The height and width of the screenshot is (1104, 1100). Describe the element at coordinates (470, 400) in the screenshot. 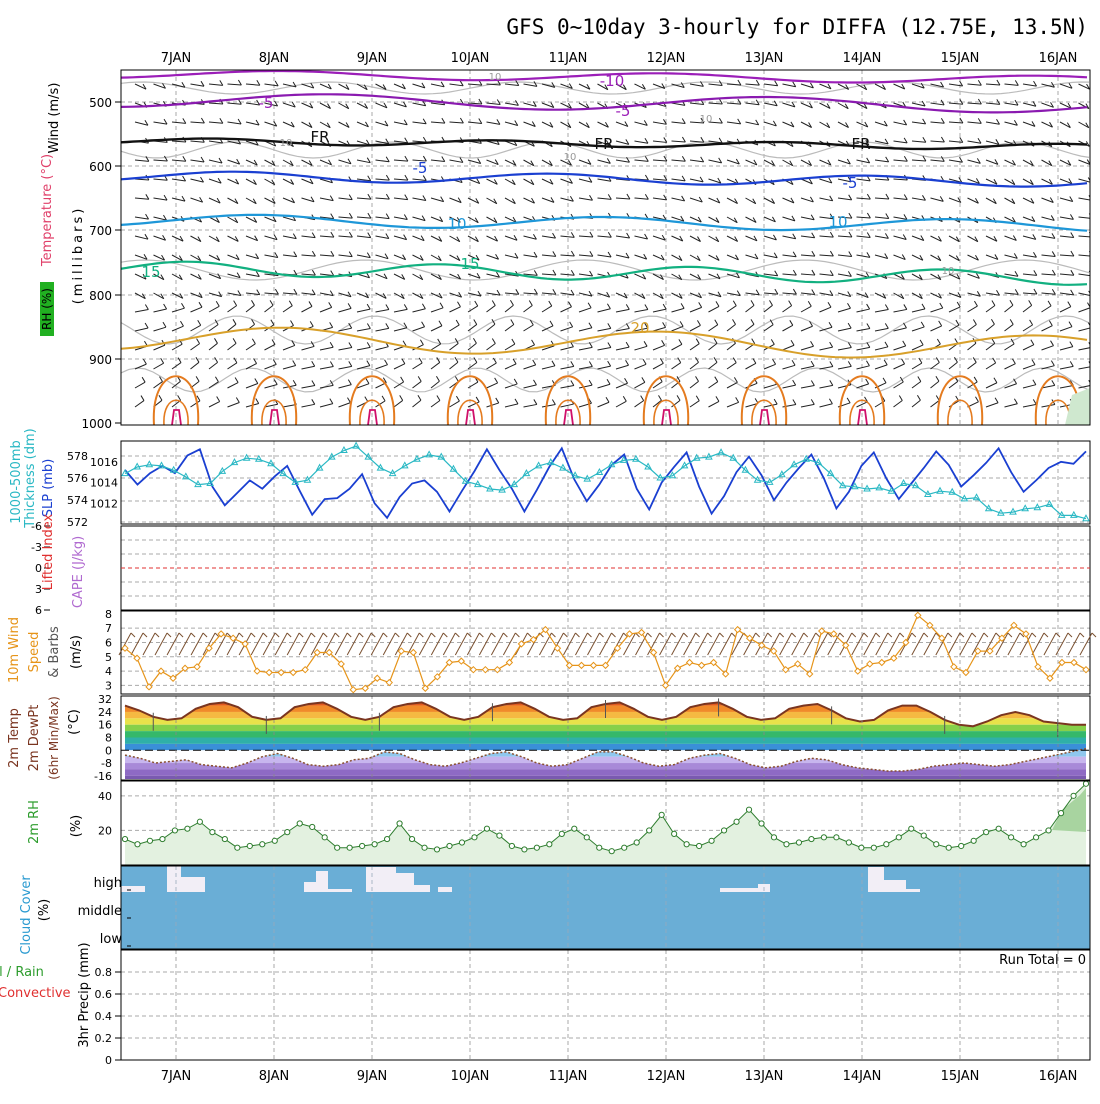

I see `warm-contour` at that location.